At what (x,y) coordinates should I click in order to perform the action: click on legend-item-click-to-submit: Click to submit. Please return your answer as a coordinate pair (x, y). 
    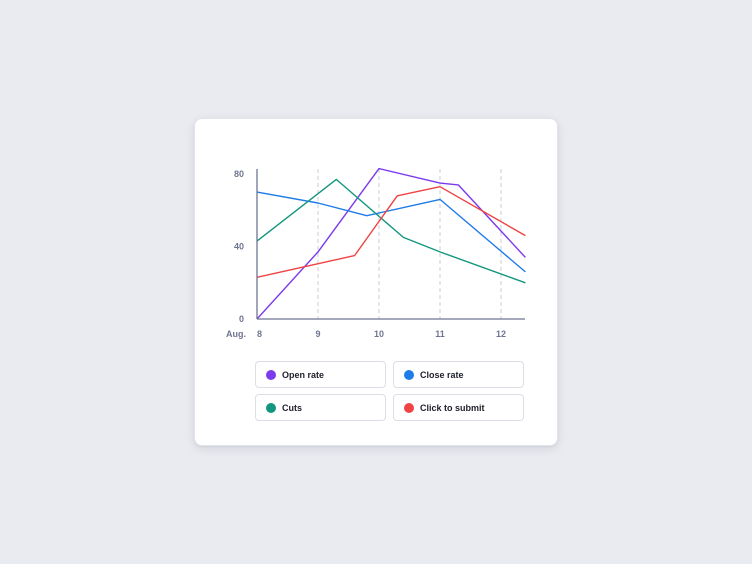
    Looking at the image, I should click on (458, 407).